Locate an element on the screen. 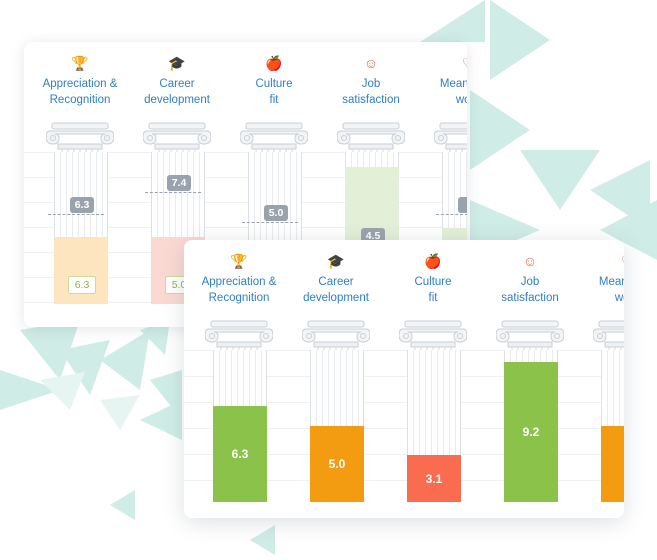 The height and width of the screenshot is (560, 657). chart-column: 🏆 Appreciation & Recognition 6.3 6.3 is located at coordinates (80, 184).